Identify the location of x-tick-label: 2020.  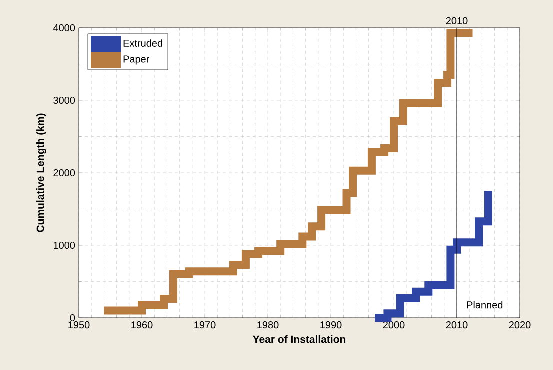
(520, 325).